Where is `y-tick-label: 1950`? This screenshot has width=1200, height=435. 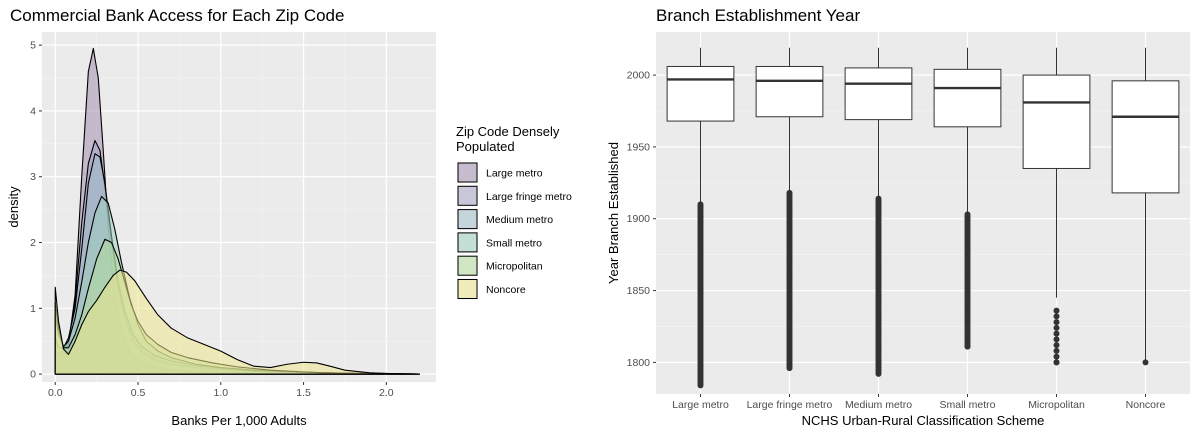 y-tick-label: 1950 is located at coordinates (639, 147).